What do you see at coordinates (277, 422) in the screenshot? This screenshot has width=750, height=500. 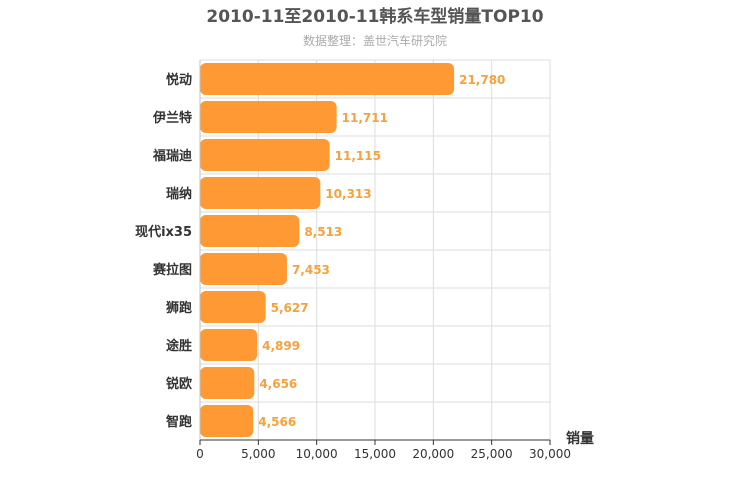 I see `value-label: 4,566` at bounding box center [277, 422].